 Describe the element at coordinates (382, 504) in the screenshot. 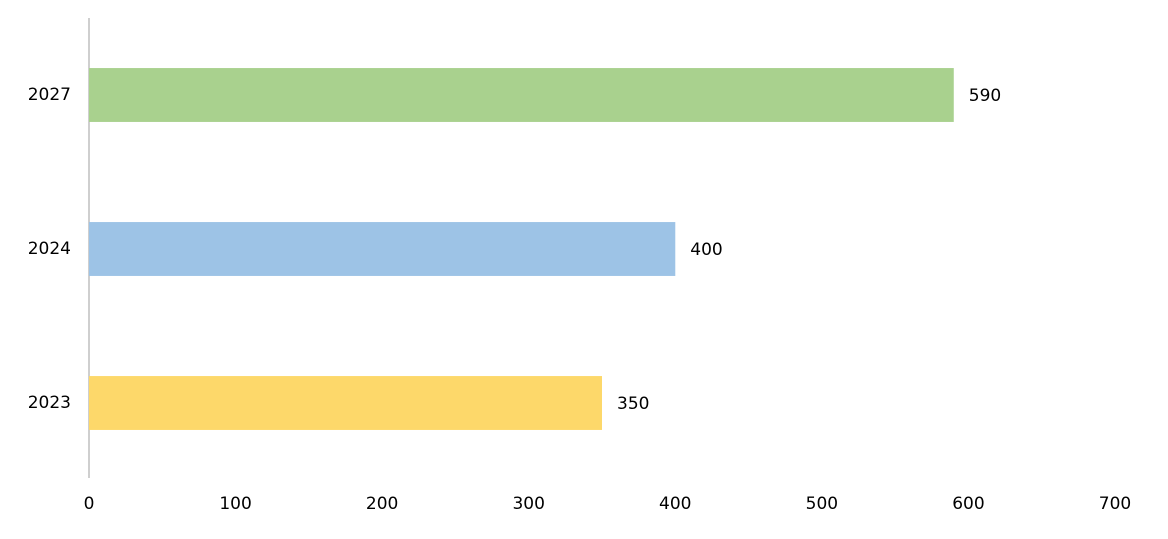

I see `x-tick-label: 200` at that location.